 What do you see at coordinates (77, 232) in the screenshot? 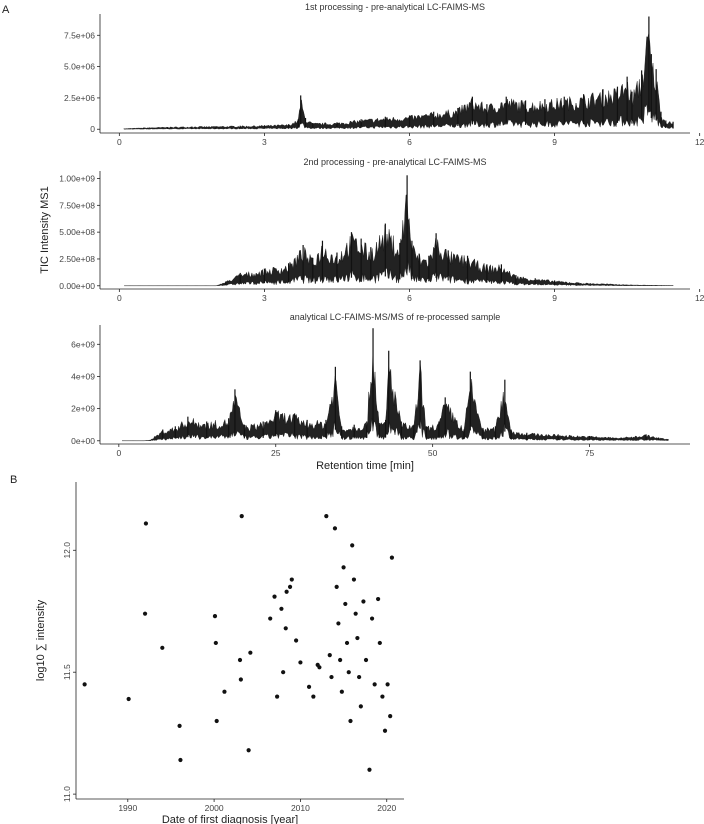
I see `y-tick-label: 5.00e+08` at bounding box center [77, 232].